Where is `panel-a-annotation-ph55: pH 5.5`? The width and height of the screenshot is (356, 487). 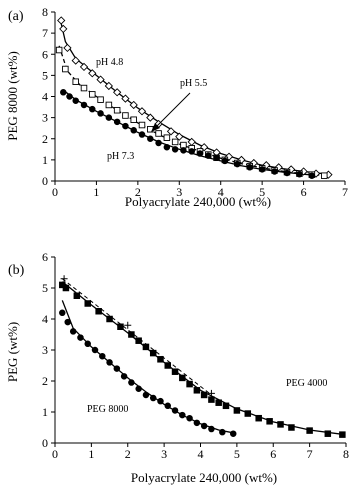 panel-a-annotation-ph55: pH 5.5 is located at coordinates (193, 83).